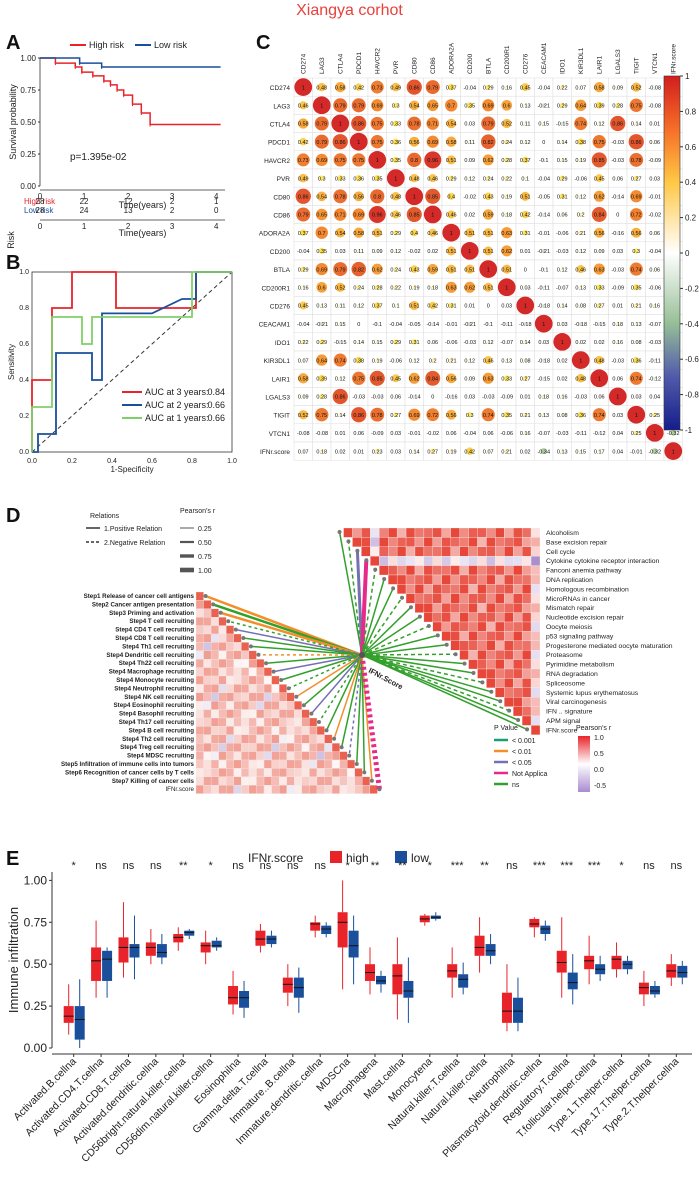  I want to click on corr-value: 0.27, so click(636, 179).